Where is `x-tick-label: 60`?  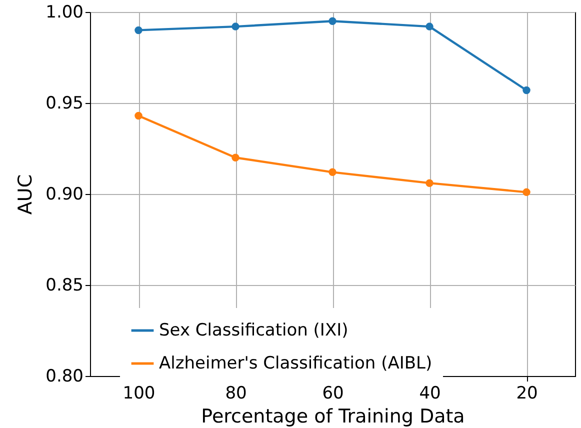 x-tick-label: 60 is located at coordinates (333, 394).